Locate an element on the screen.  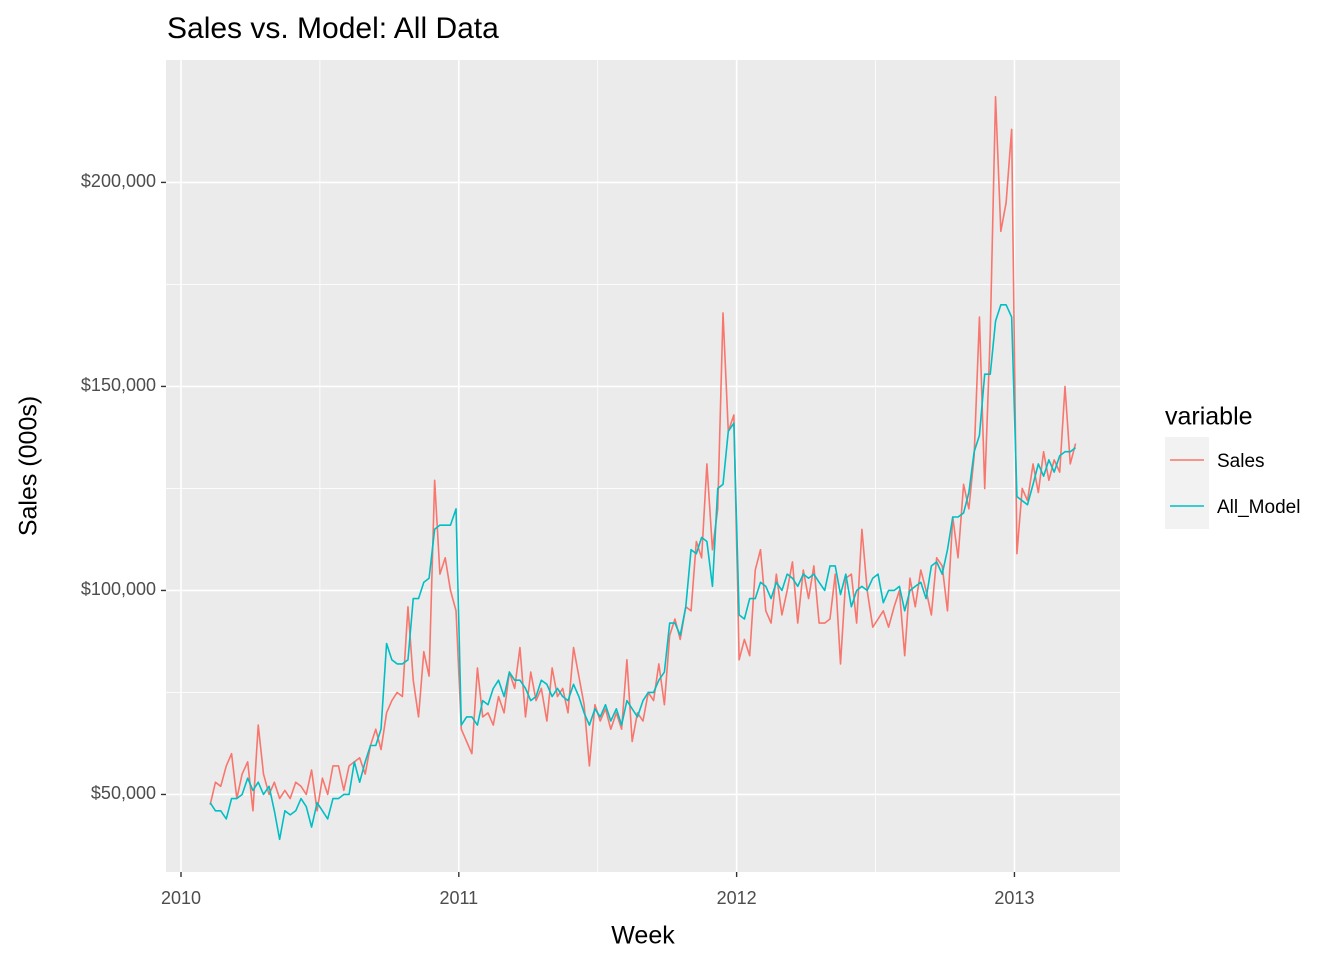
y-tick-label: $50,000 is located at coordinates (123, 793).